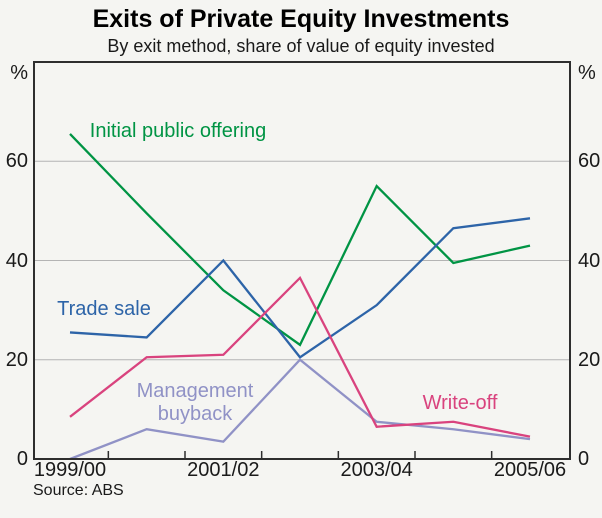 The image size is (602, 518). I want to click on series-label-write-off: Write-off, so click(460, 403).